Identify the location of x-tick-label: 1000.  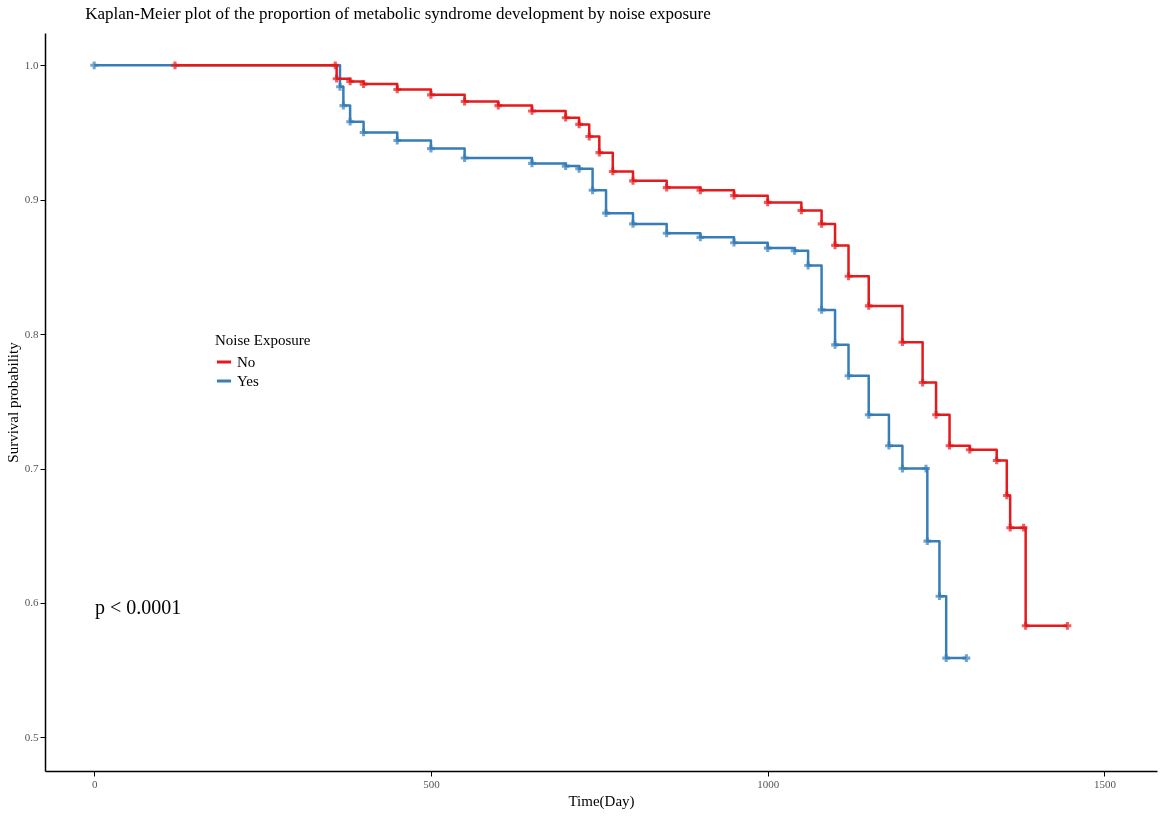
(768, 783).